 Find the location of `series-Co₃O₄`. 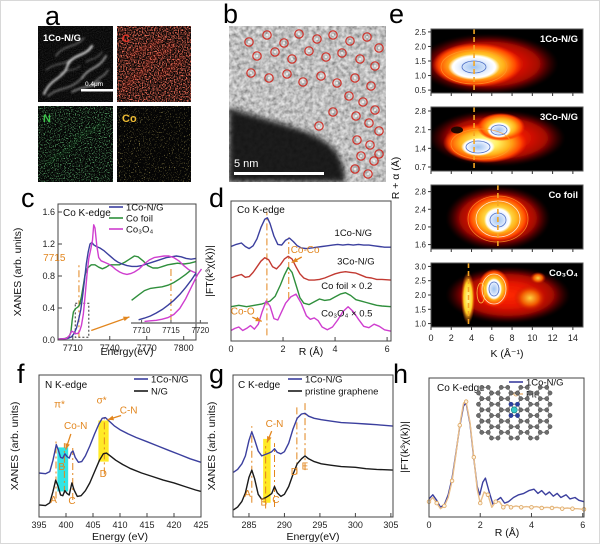

series-Co₃O₄ is located at coordinates (127, 282).